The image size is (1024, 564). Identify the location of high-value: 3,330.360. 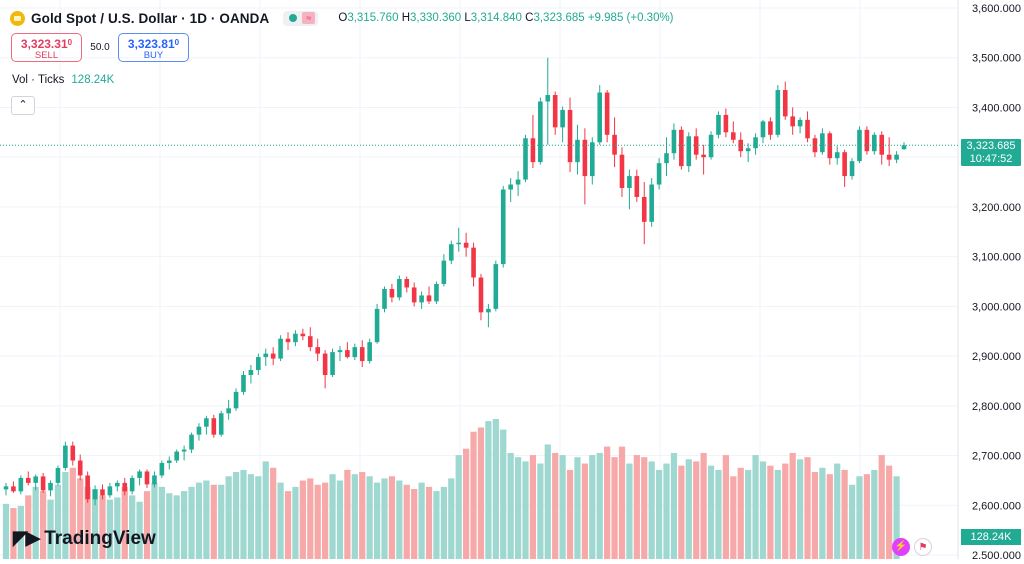
(436, 18).